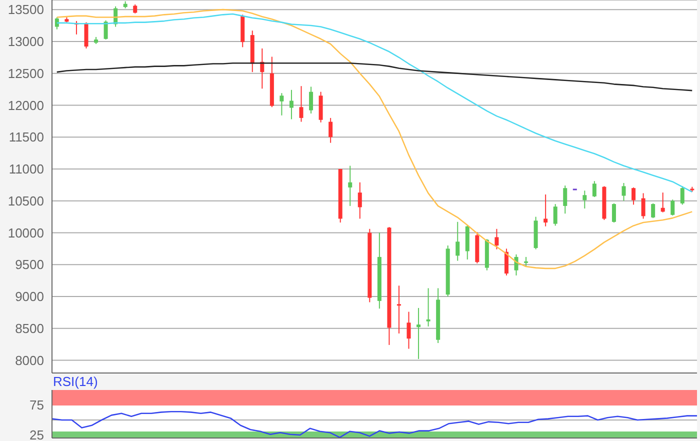 The height and width of the screenshot is (441, 700). What do you see at coordinates (26, 42) in the screenshot?
I see `y-tick-label: 13000` at bounding box center [26, 42].